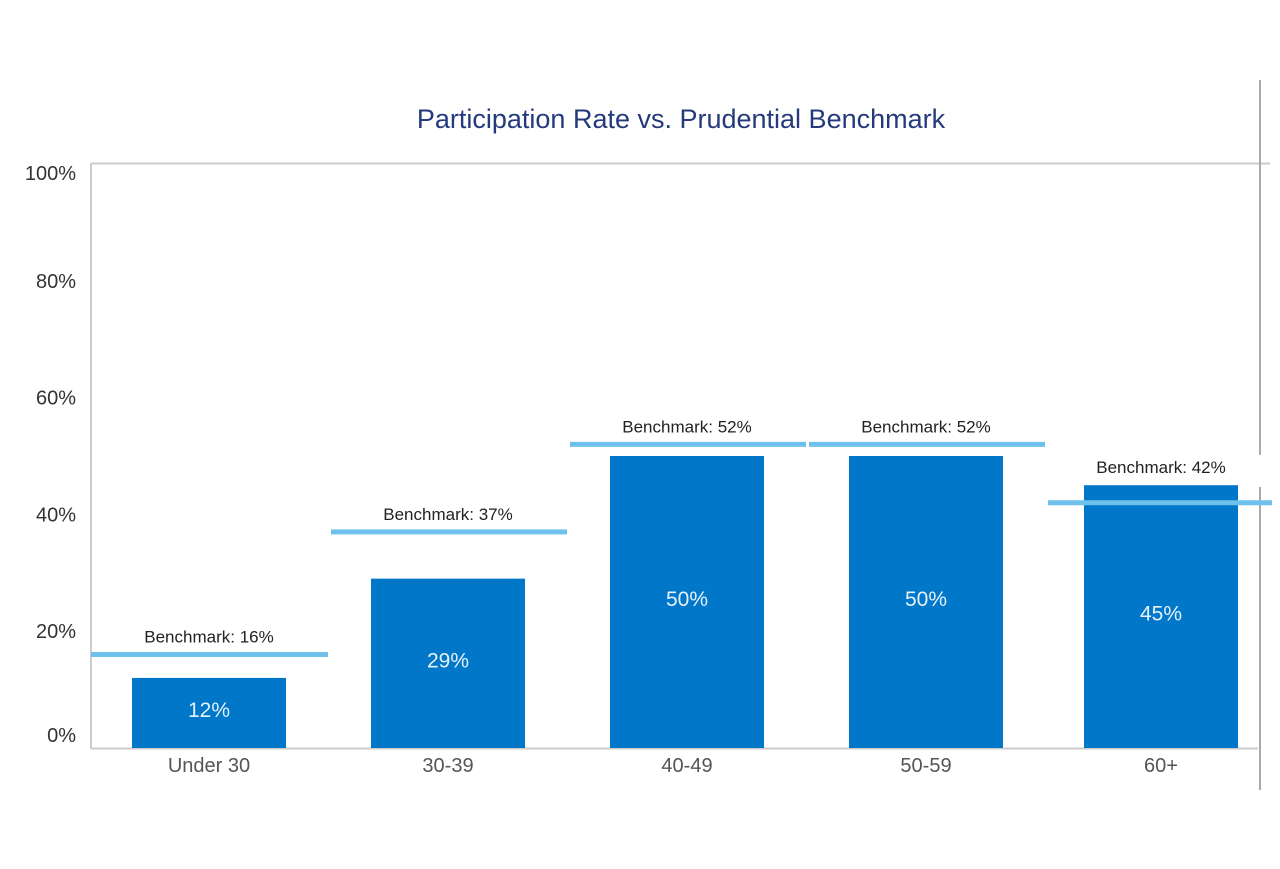 This screenshot has width=1280, height=869. I want to click on x-tick-label: 60+, so click(1161, 766).